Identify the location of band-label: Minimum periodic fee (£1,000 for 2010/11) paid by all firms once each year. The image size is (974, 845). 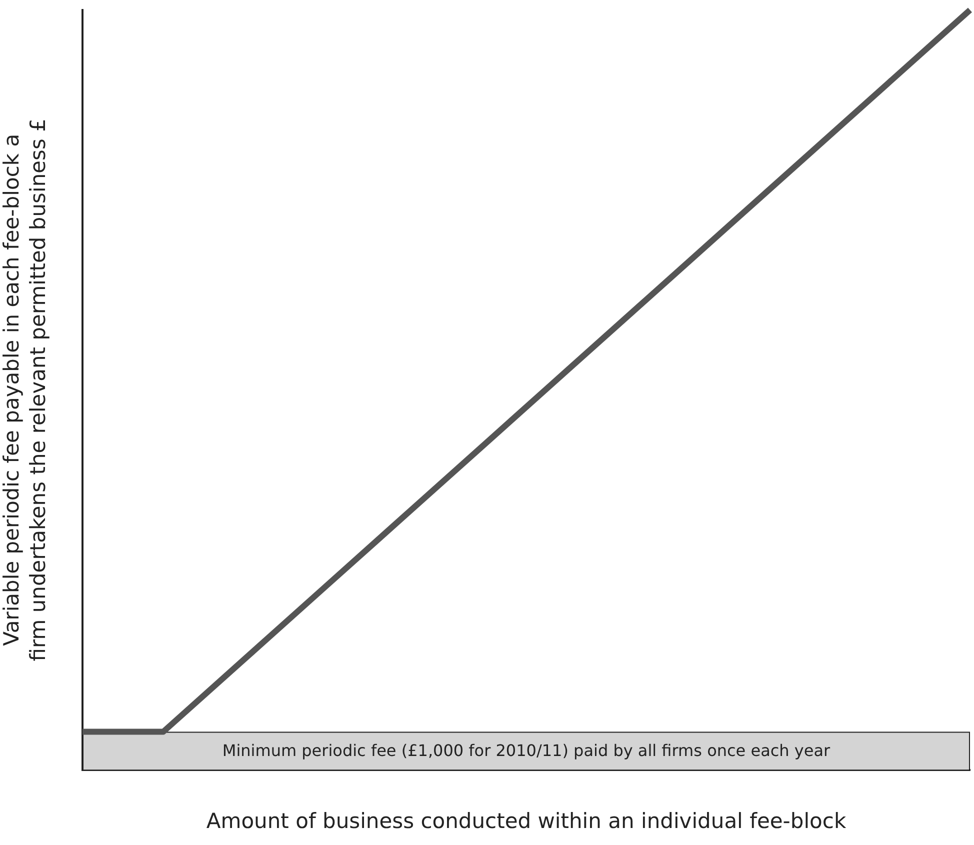
(526, 750).